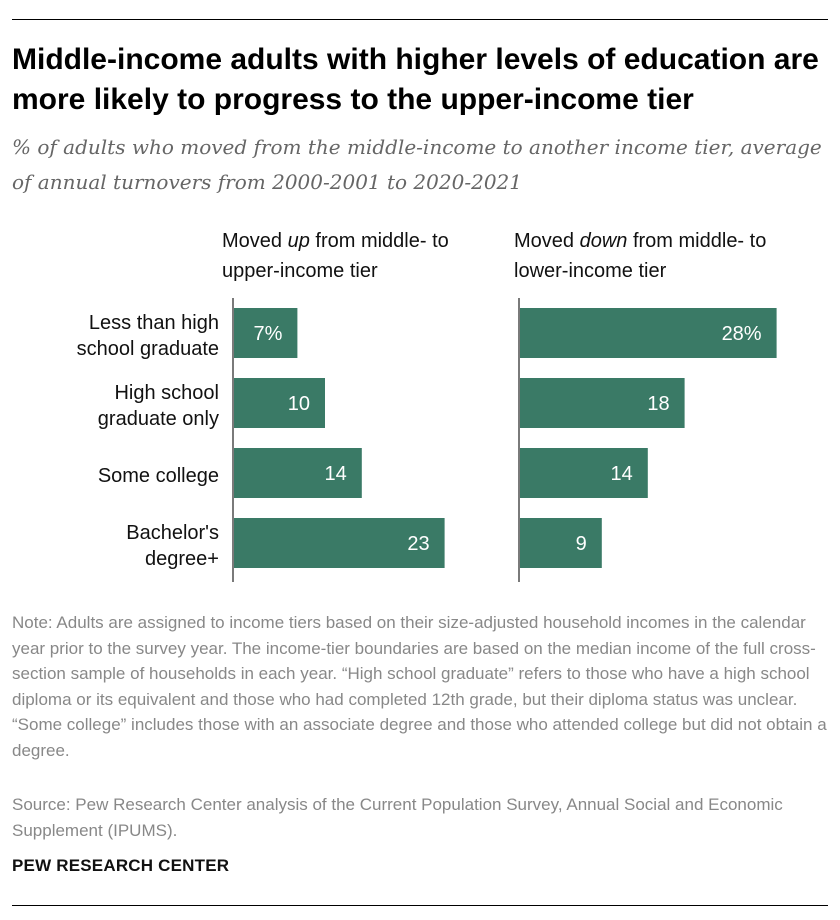 This screenshot has width=840, height=920. Describe the element at coordinates (255, 241) in the screenshot. I see `heading-up-pre: Moved` at that location.